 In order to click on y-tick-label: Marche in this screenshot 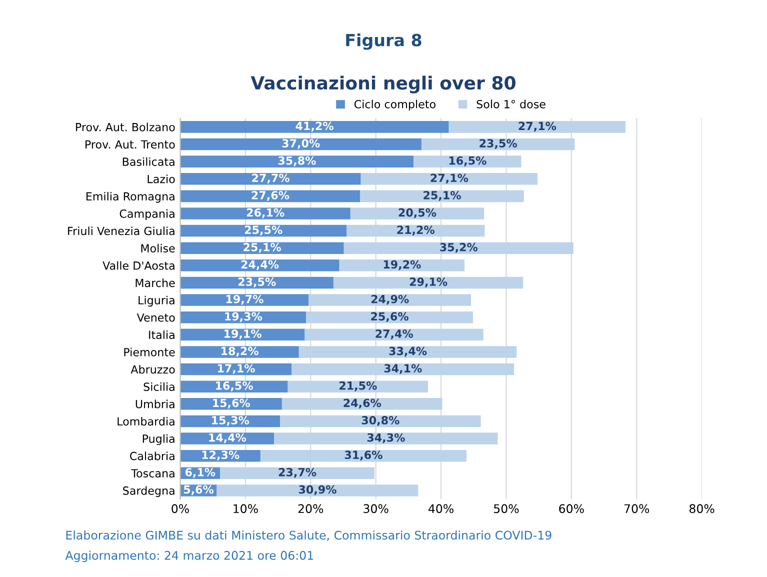, I will do `click(155, 283)`.